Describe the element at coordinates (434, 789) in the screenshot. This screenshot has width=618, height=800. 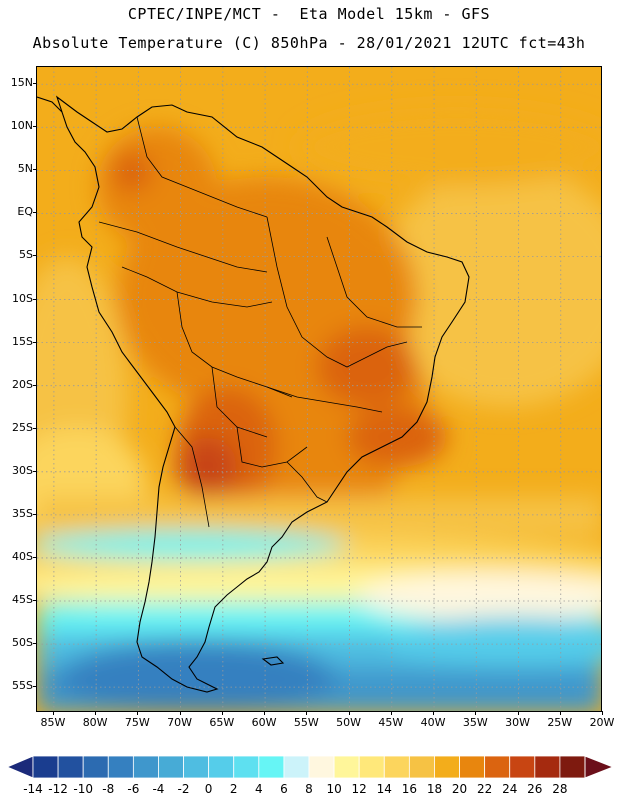
I see `colorbar-tick-label: 18` at that location.